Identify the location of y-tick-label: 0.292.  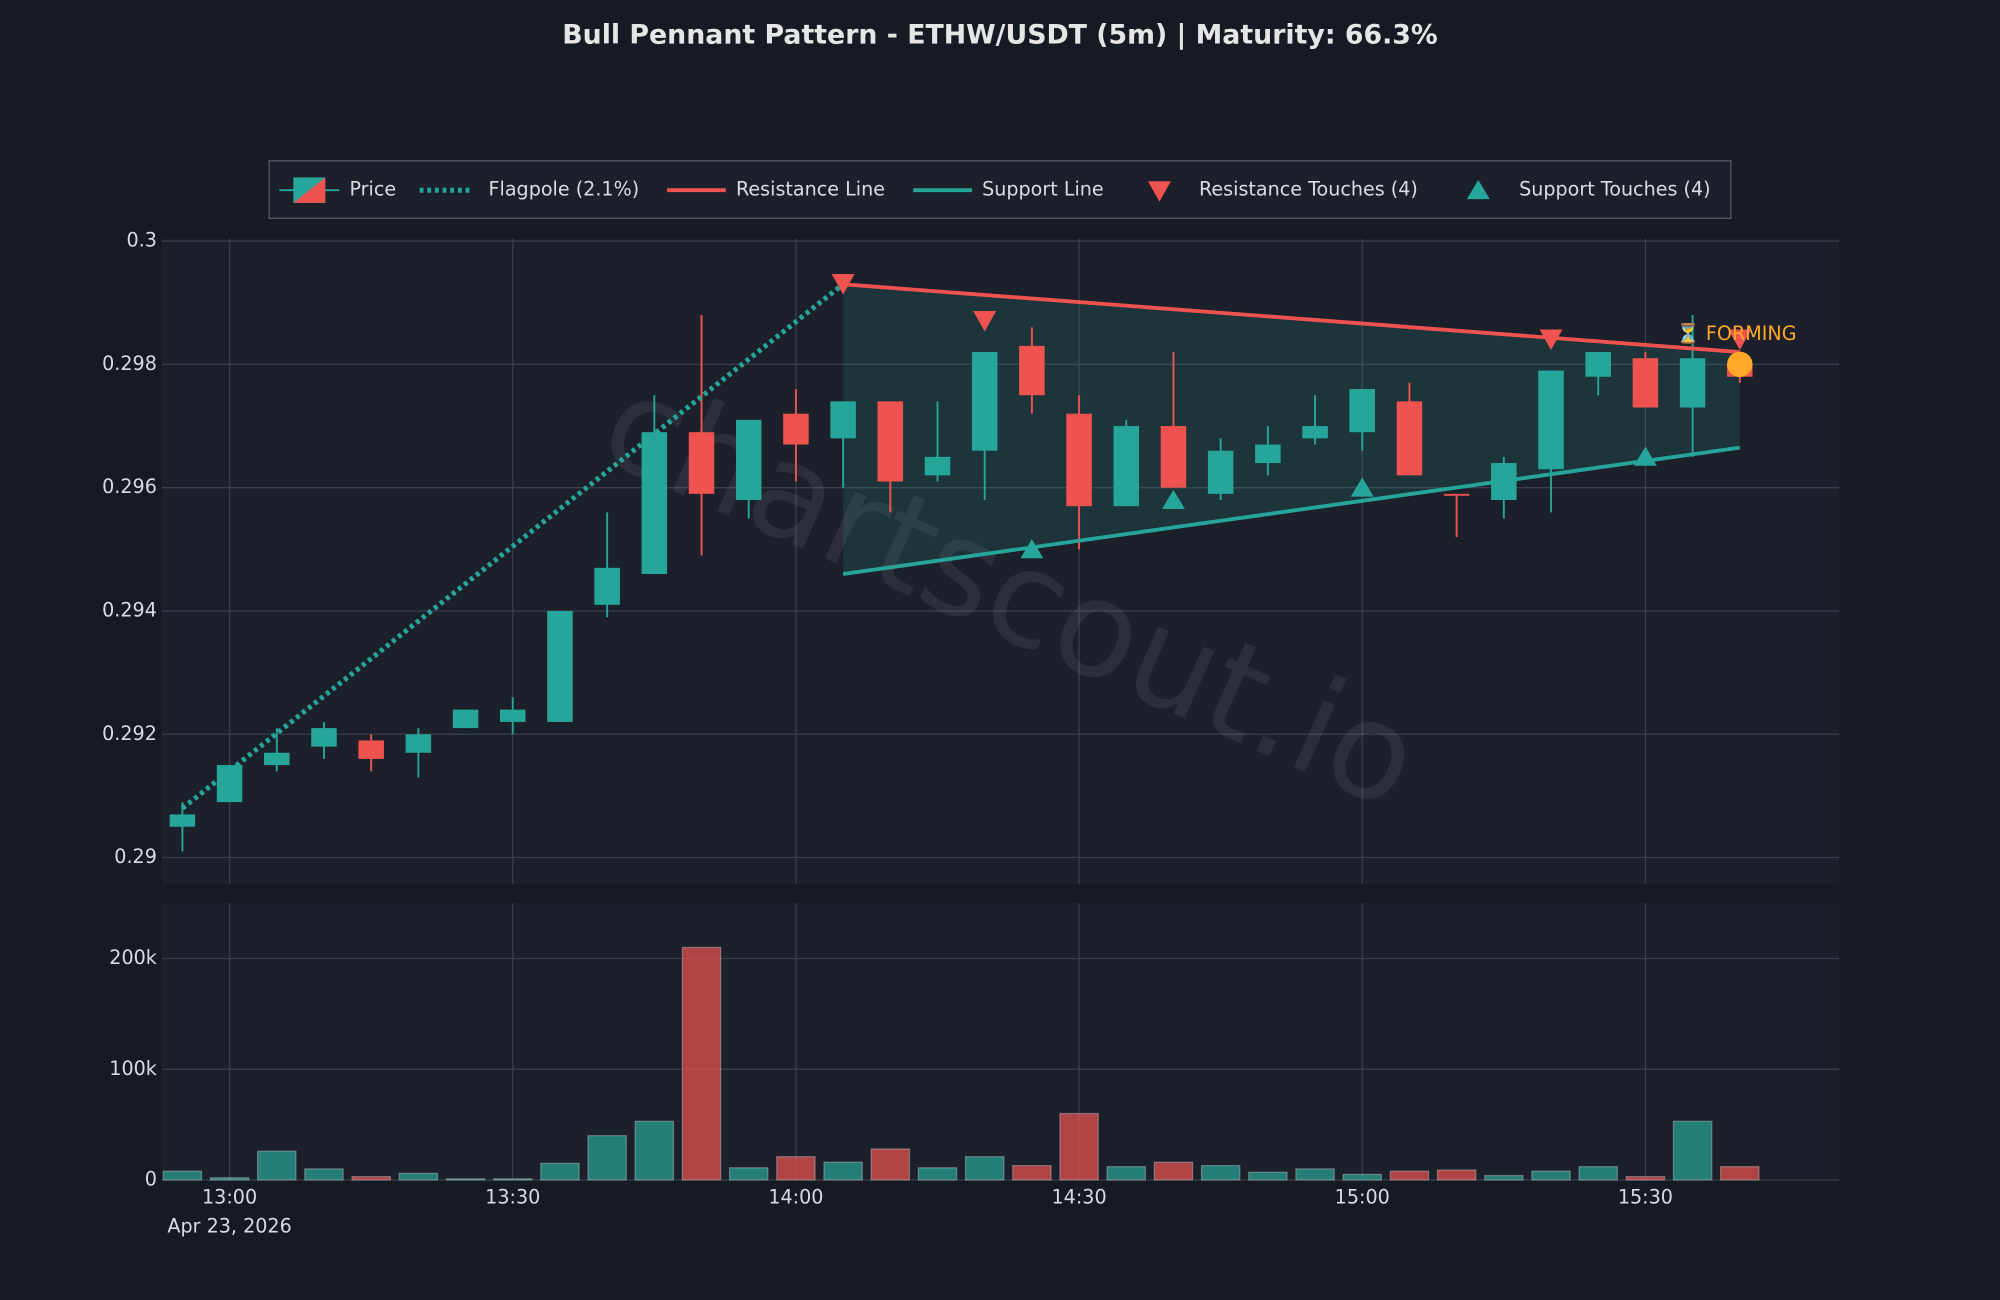
(129, 733).